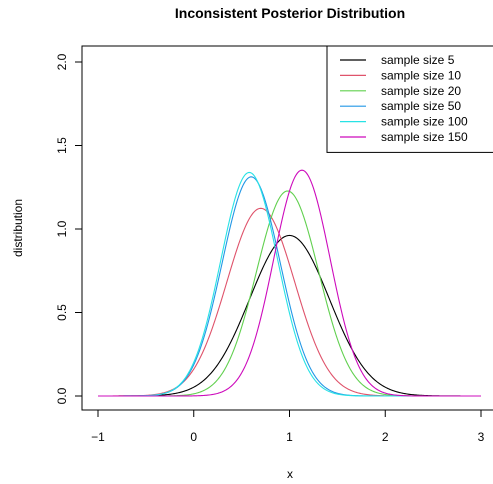 The height and width of the screenshot is (484, 493). Describe the element at coordinates (62, 312) in the screenshot. I see `y-tick-label: 0.5` at that location.